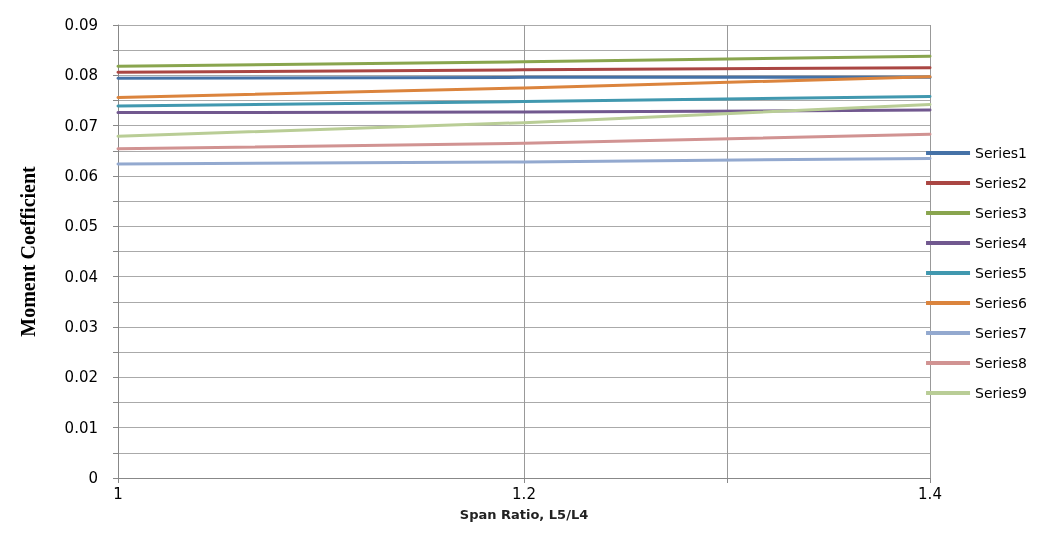  Describe the element at coordinates (1001, 243) in the screenshot. I see `legend-label: Series4` at that location.